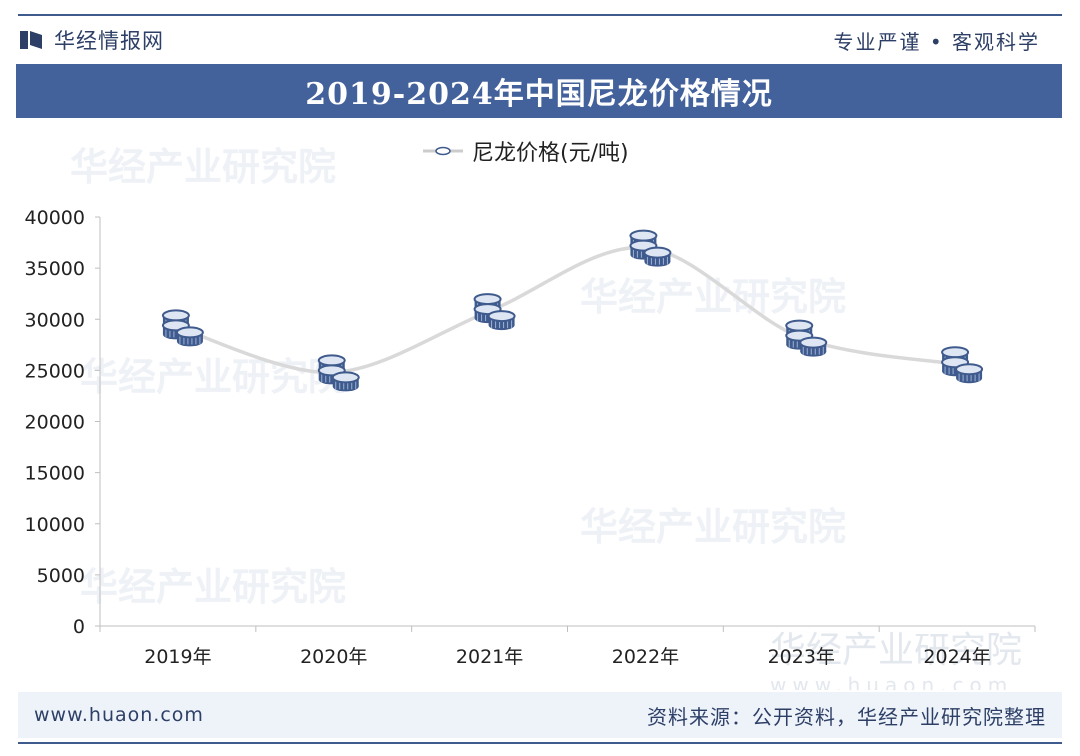  I want to click on y-tick-label: 20000, so click(55, 423).